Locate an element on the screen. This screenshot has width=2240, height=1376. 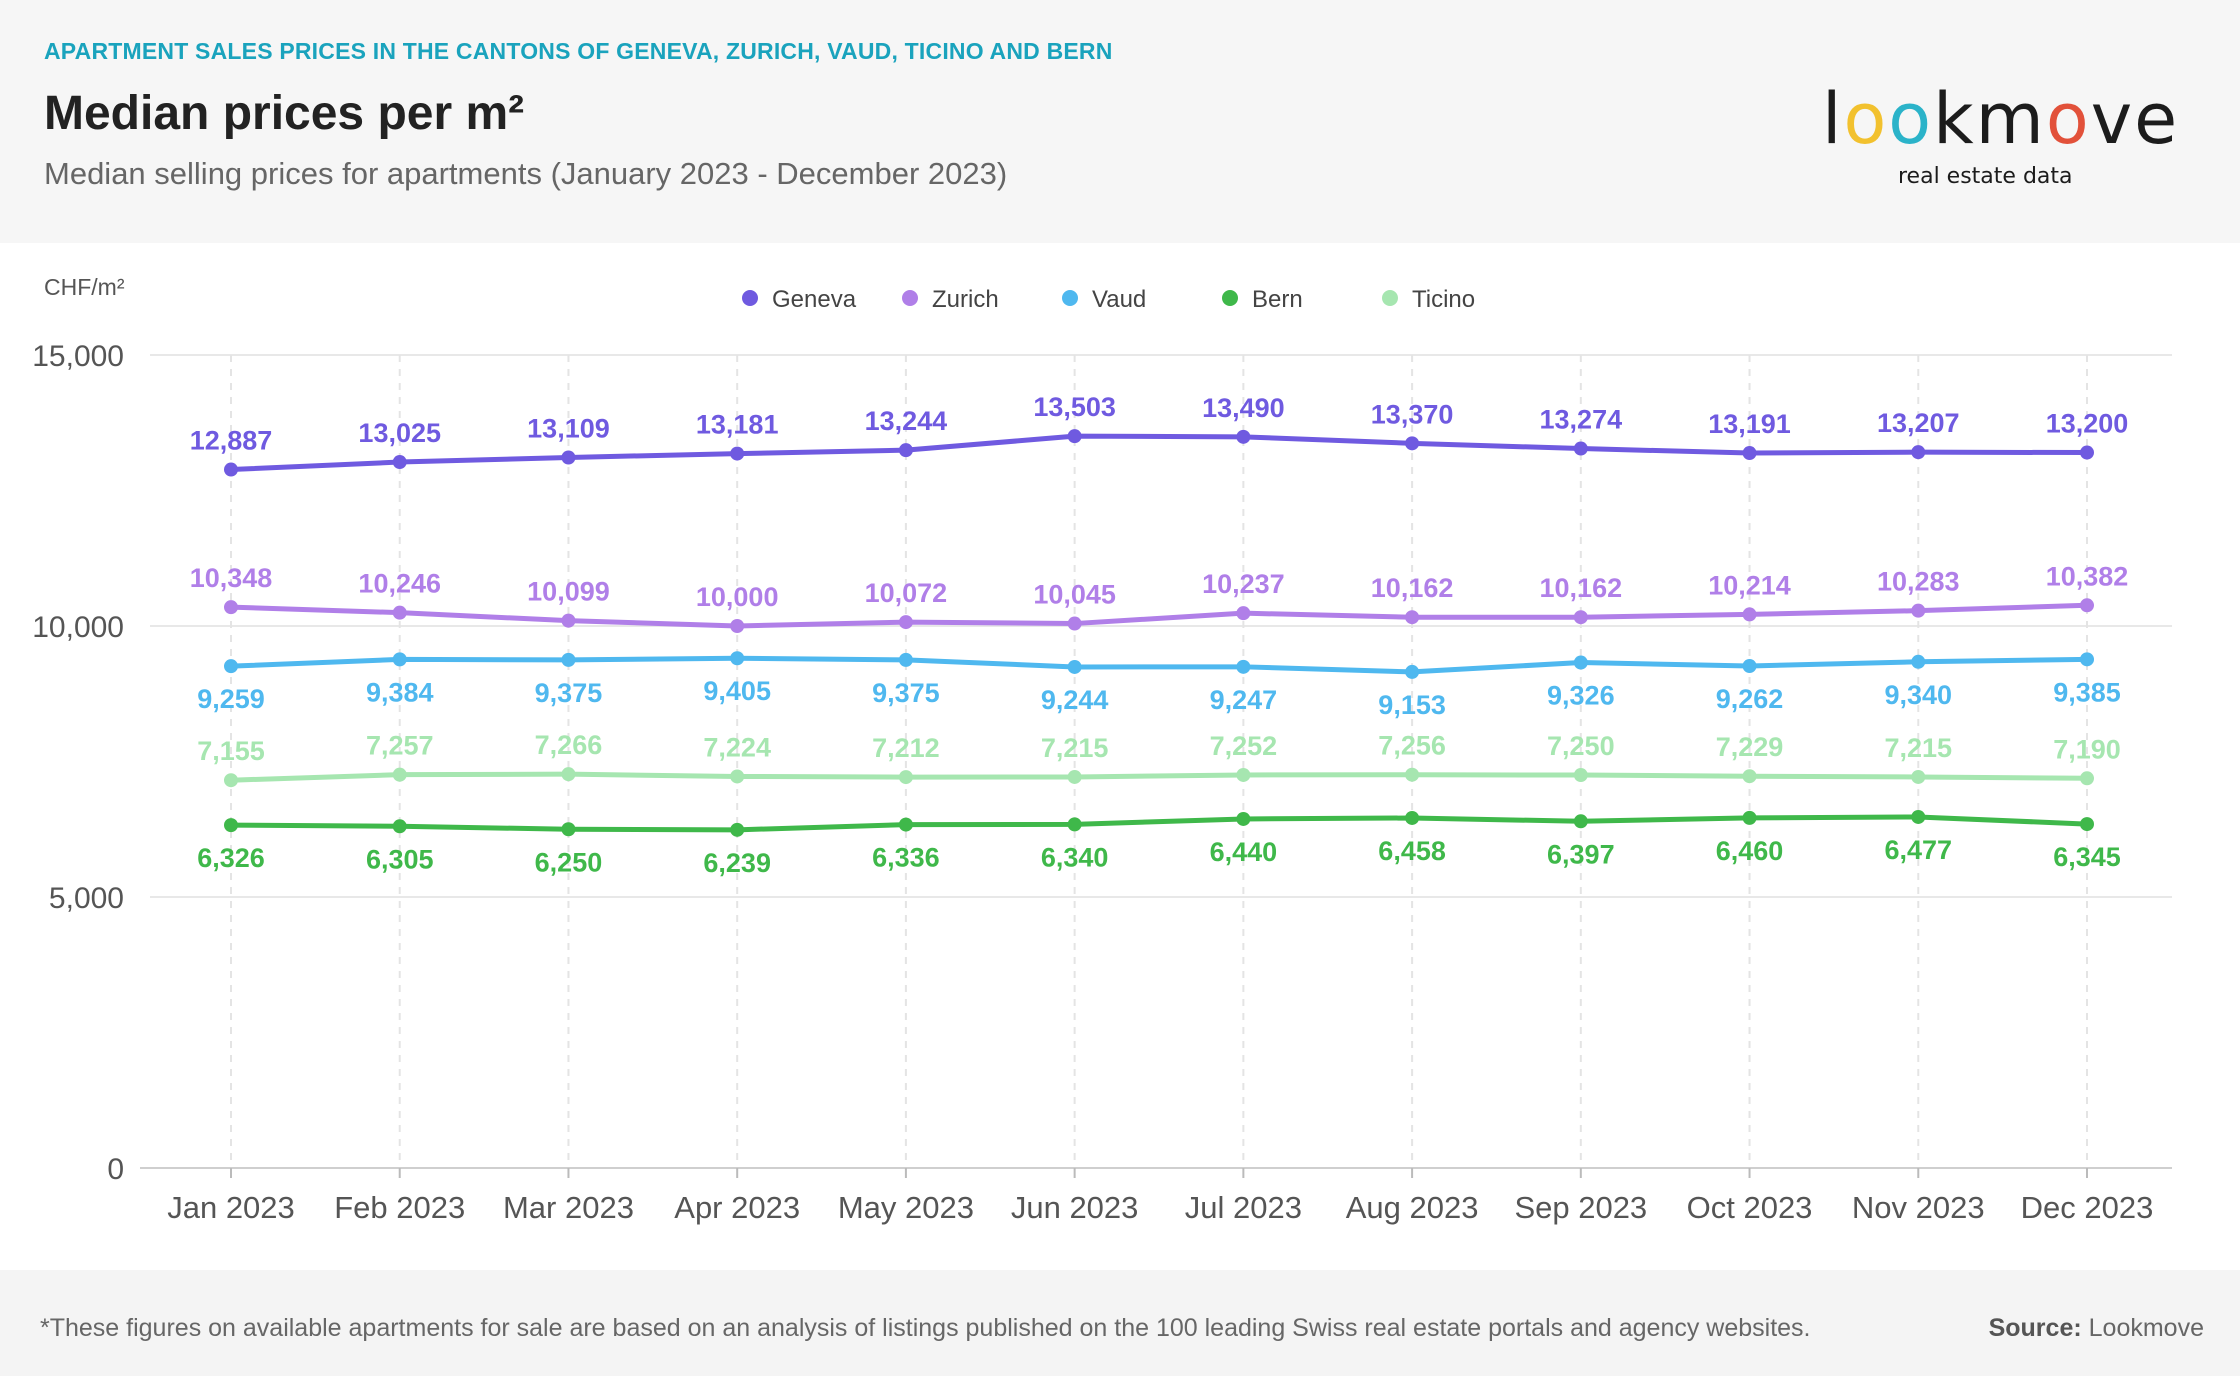
data-label: 7,224 is located at coordinates (737, 747).